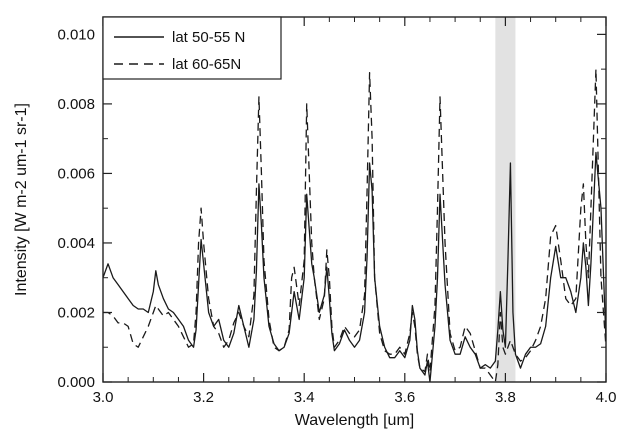  I want to click on y-axis-title: Intensity [W m-2 um-1 sr-1], so click(21, 199).